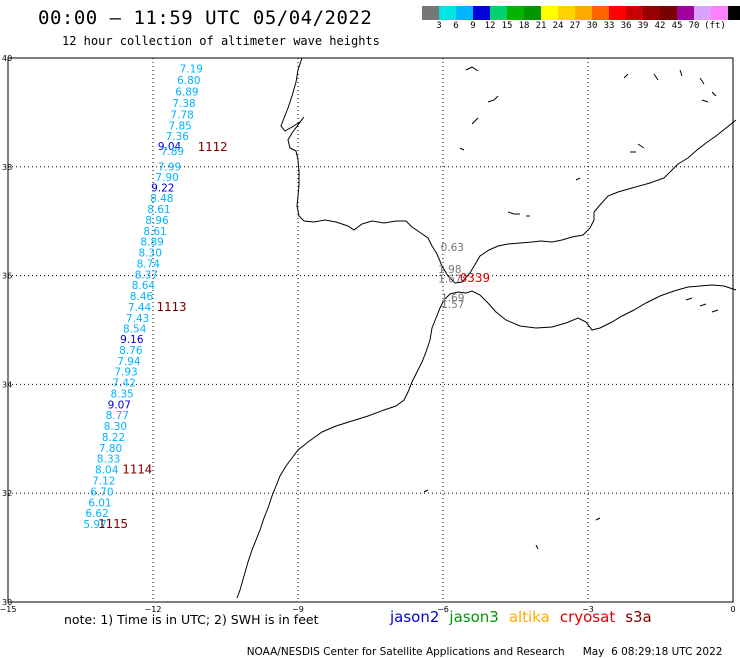 This screenshot has width=740, height=658. I want to click on wave-height-value: 9.07, so click(119, 405).